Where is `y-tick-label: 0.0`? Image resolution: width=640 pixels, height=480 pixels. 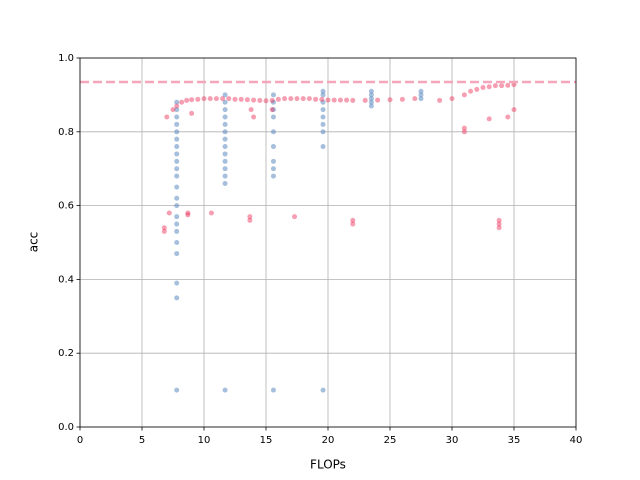
y-tick-label: 0.0 is located at coordinates (66, 427).